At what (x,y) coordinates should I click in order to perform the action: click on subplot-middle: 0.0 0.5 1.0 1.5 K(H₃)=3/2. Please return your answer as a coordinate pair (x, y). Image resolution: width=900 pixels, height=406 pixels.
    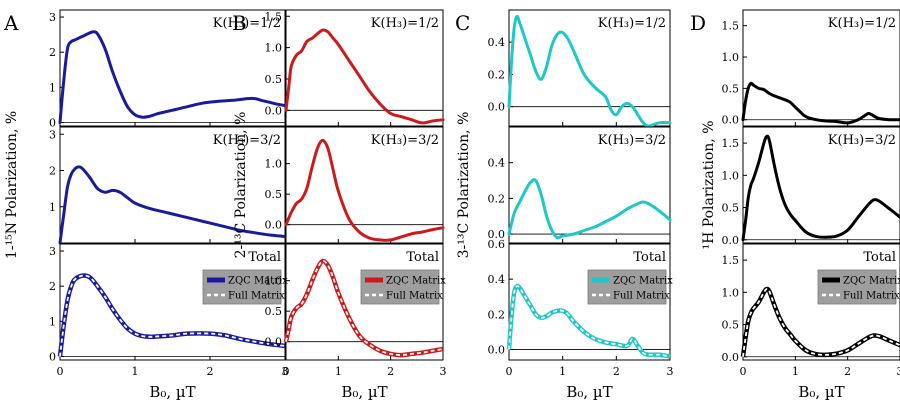
    Looking at the image, I should click on (811, 186).